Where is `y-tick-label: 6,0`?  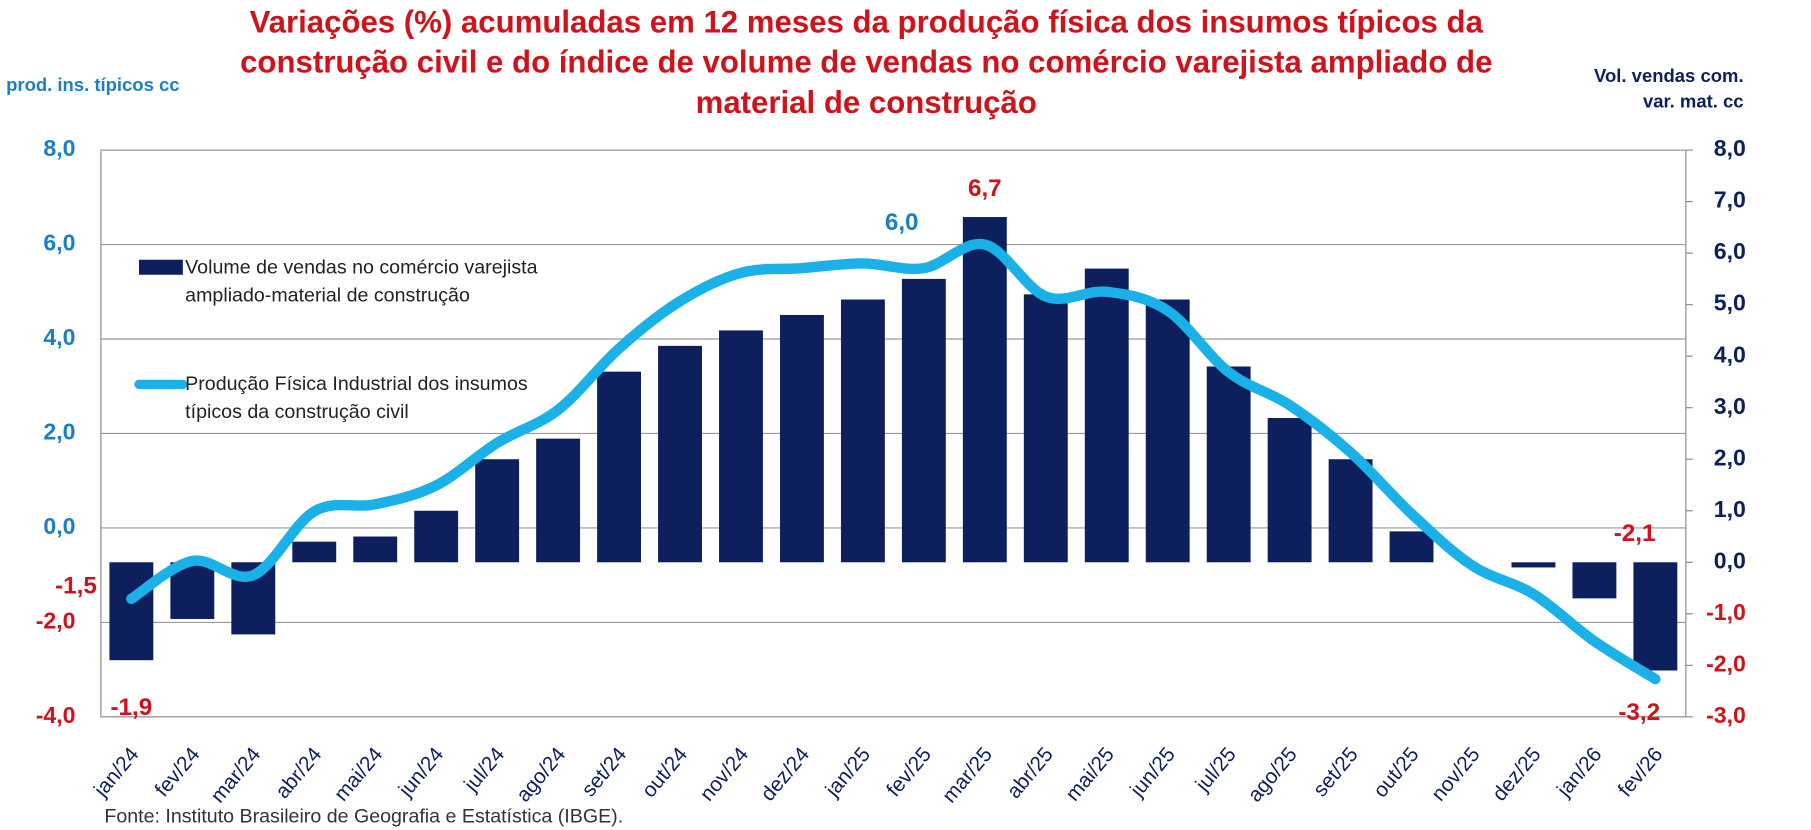
y-tick-label: 6,0 is located at coordinates (59, 243).